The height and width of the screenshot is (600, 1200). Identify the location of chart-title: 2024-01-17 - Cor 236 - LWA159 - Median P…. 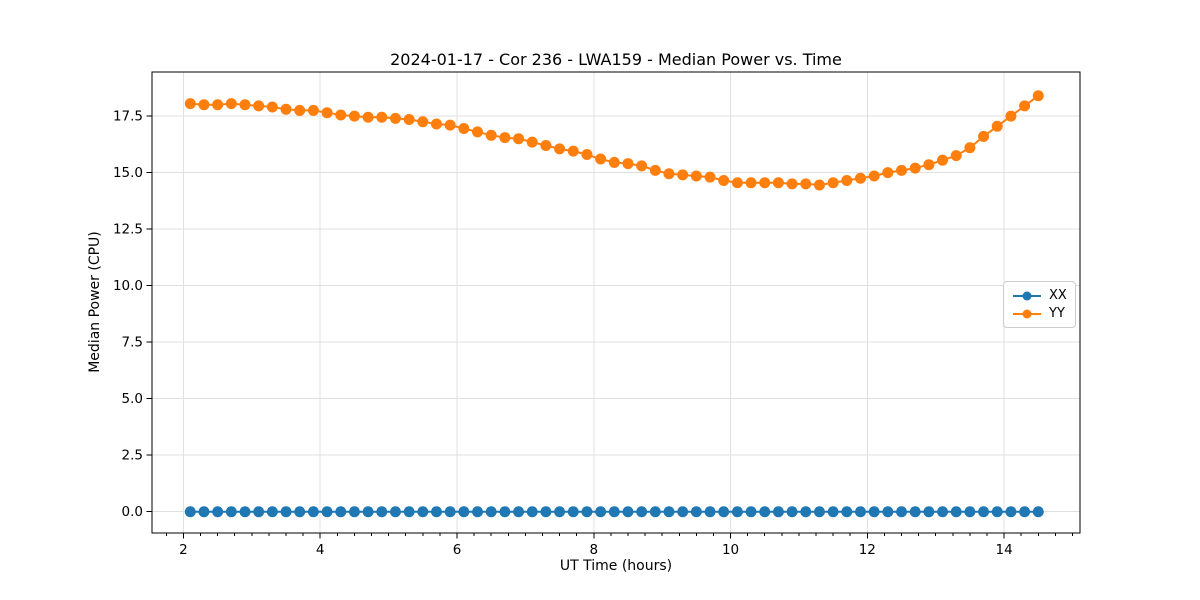
(616, 59).